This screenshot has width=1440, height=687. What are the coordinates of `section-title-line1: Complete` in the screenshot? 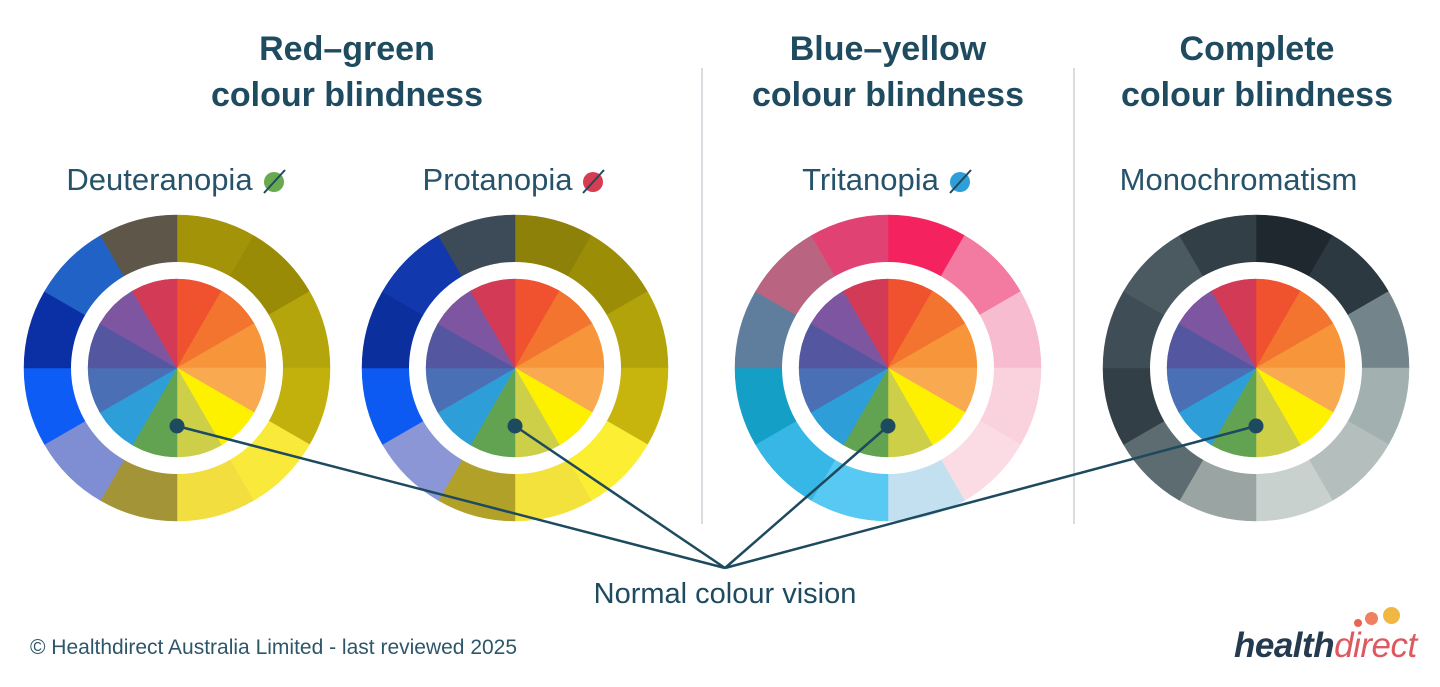 It's located at (1257, 49).